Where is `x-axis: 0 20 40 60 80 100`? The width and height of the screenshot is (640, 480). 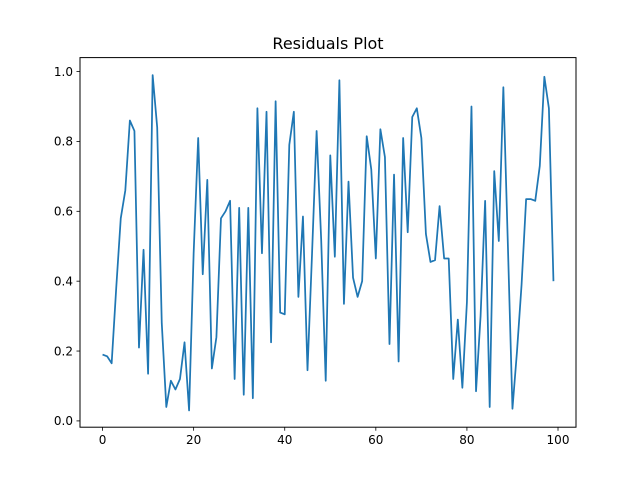
x-axis: 0 20 40 60 80 100 is located at coordinates (334, 437).